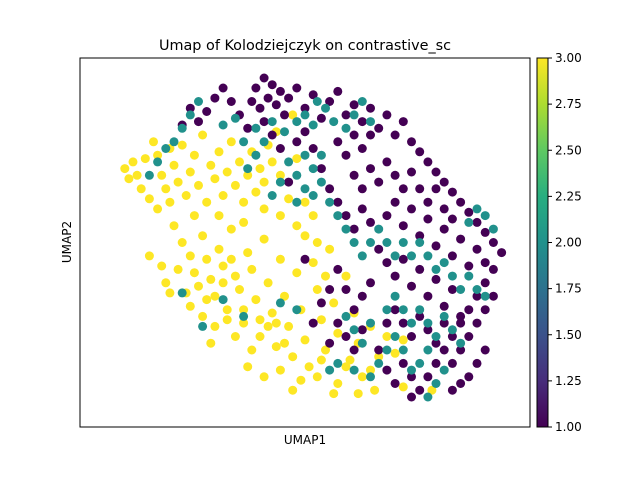 This screenshot has height=480, width=640. Describe the element at coordinates (565, 242) in the screenshot. I see `colorbar-ticks: 1.00 1.25 1.50 1.75 2.00 2.25 2.50 2.75 3.00` at that location.